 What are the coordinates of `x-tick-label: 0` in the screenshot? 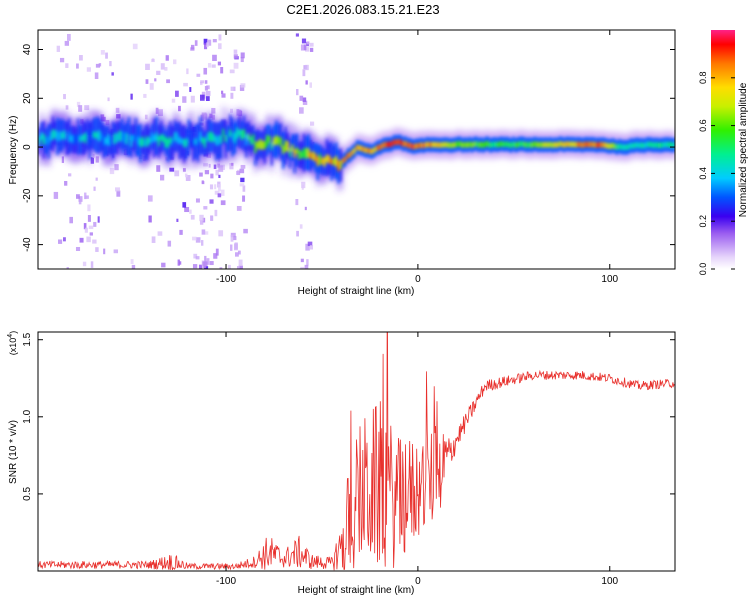 It's located at (418, 581).